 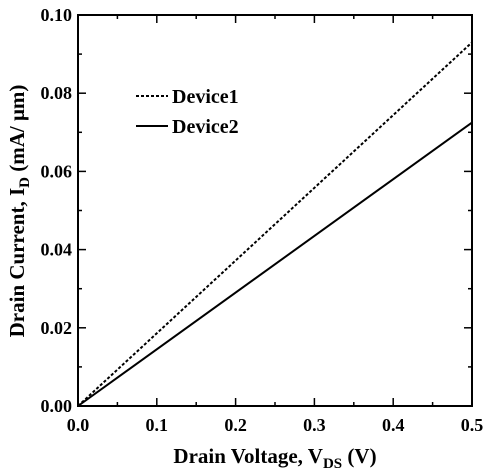 What do you see at coordinates (205, 127) in the screenshot?
I see `legend-label-device2: Device2` at bounding box center [205, 127].